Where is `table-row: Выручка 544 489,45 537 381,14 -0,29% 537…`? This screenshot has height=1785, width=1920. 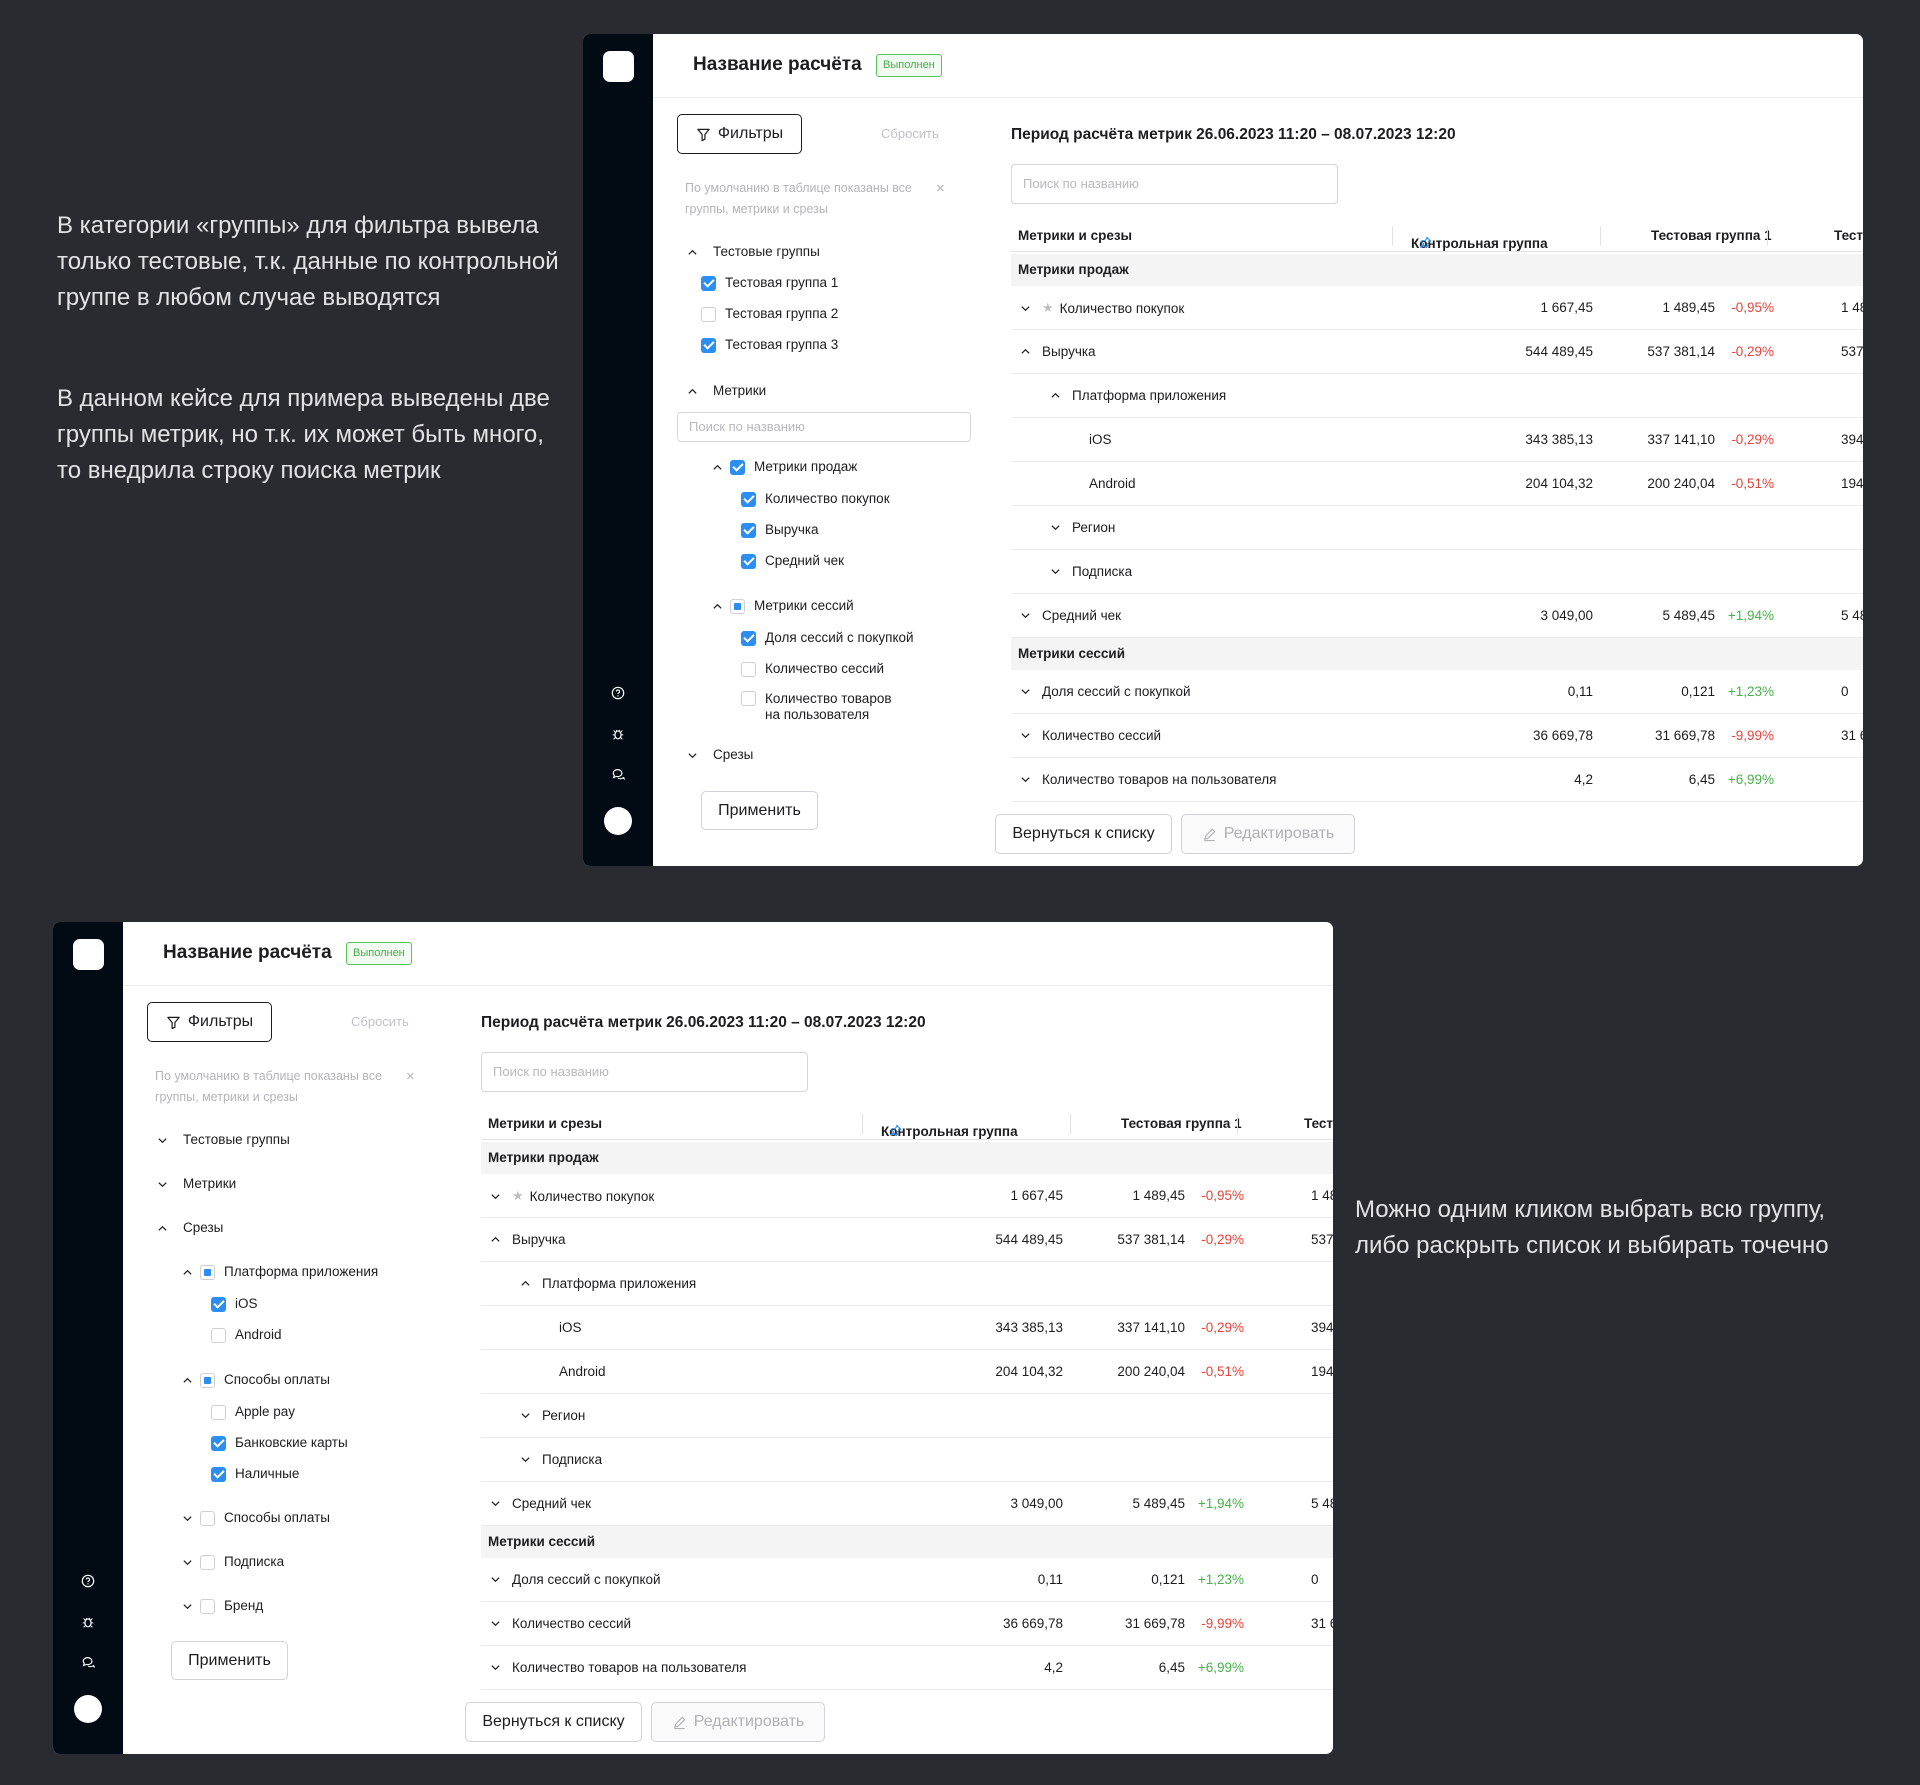 table-row: Выручка 544 489,45 537 381,14 -0,29% 537… is located at coordinates (907, 1240).